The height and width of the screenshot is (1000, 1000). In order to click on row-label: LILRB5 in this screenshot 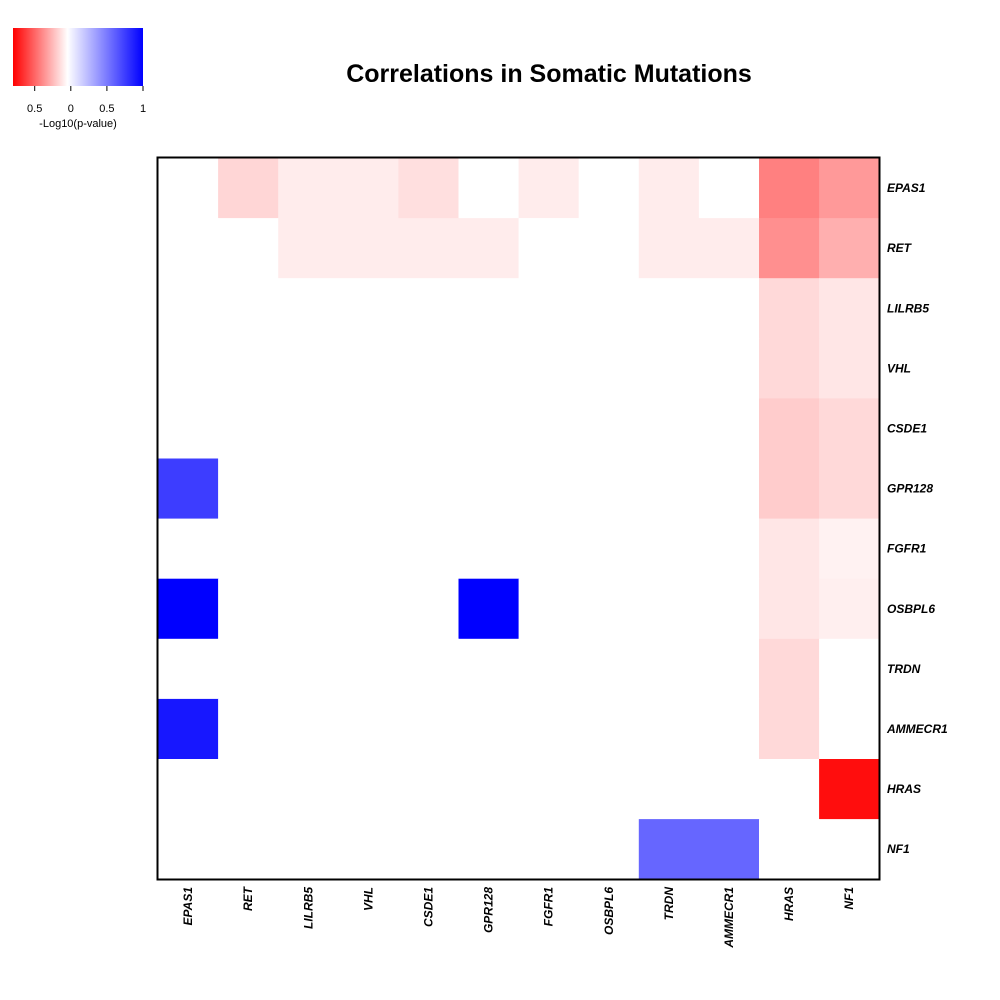, I will do `click(908, 308)`.